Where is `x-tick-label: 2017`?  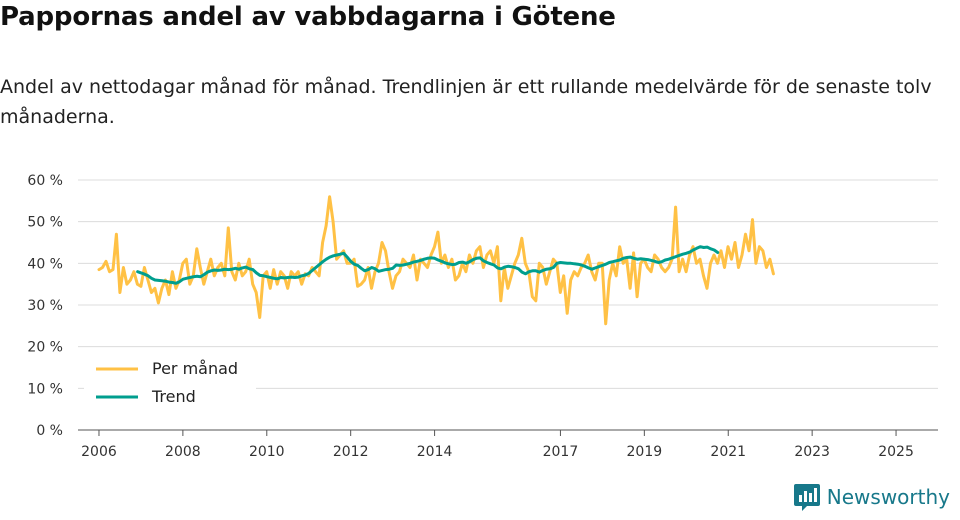 x-tick-label: 2017 is located at coordinates (561, 452).